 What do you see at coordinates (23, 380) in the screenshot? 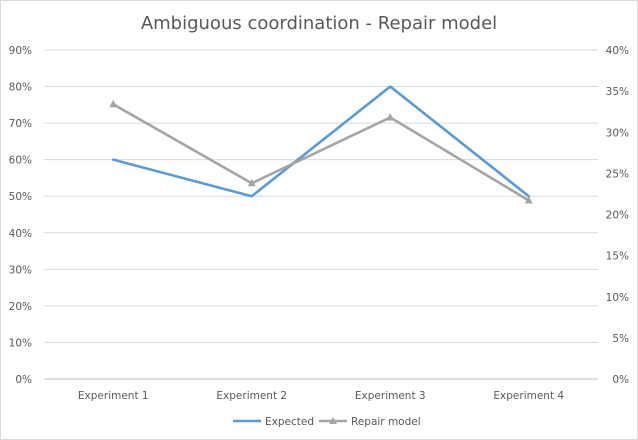
I see `left-axis-tick-label: 0%` at bounding box center [23, 380].